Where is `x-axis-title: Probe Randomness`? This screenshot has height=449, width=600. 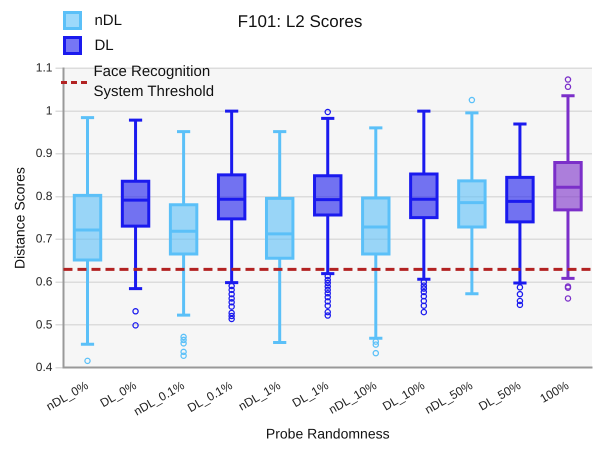
x-axis-title: Probe Randomness is located at coordinates (328, 433).